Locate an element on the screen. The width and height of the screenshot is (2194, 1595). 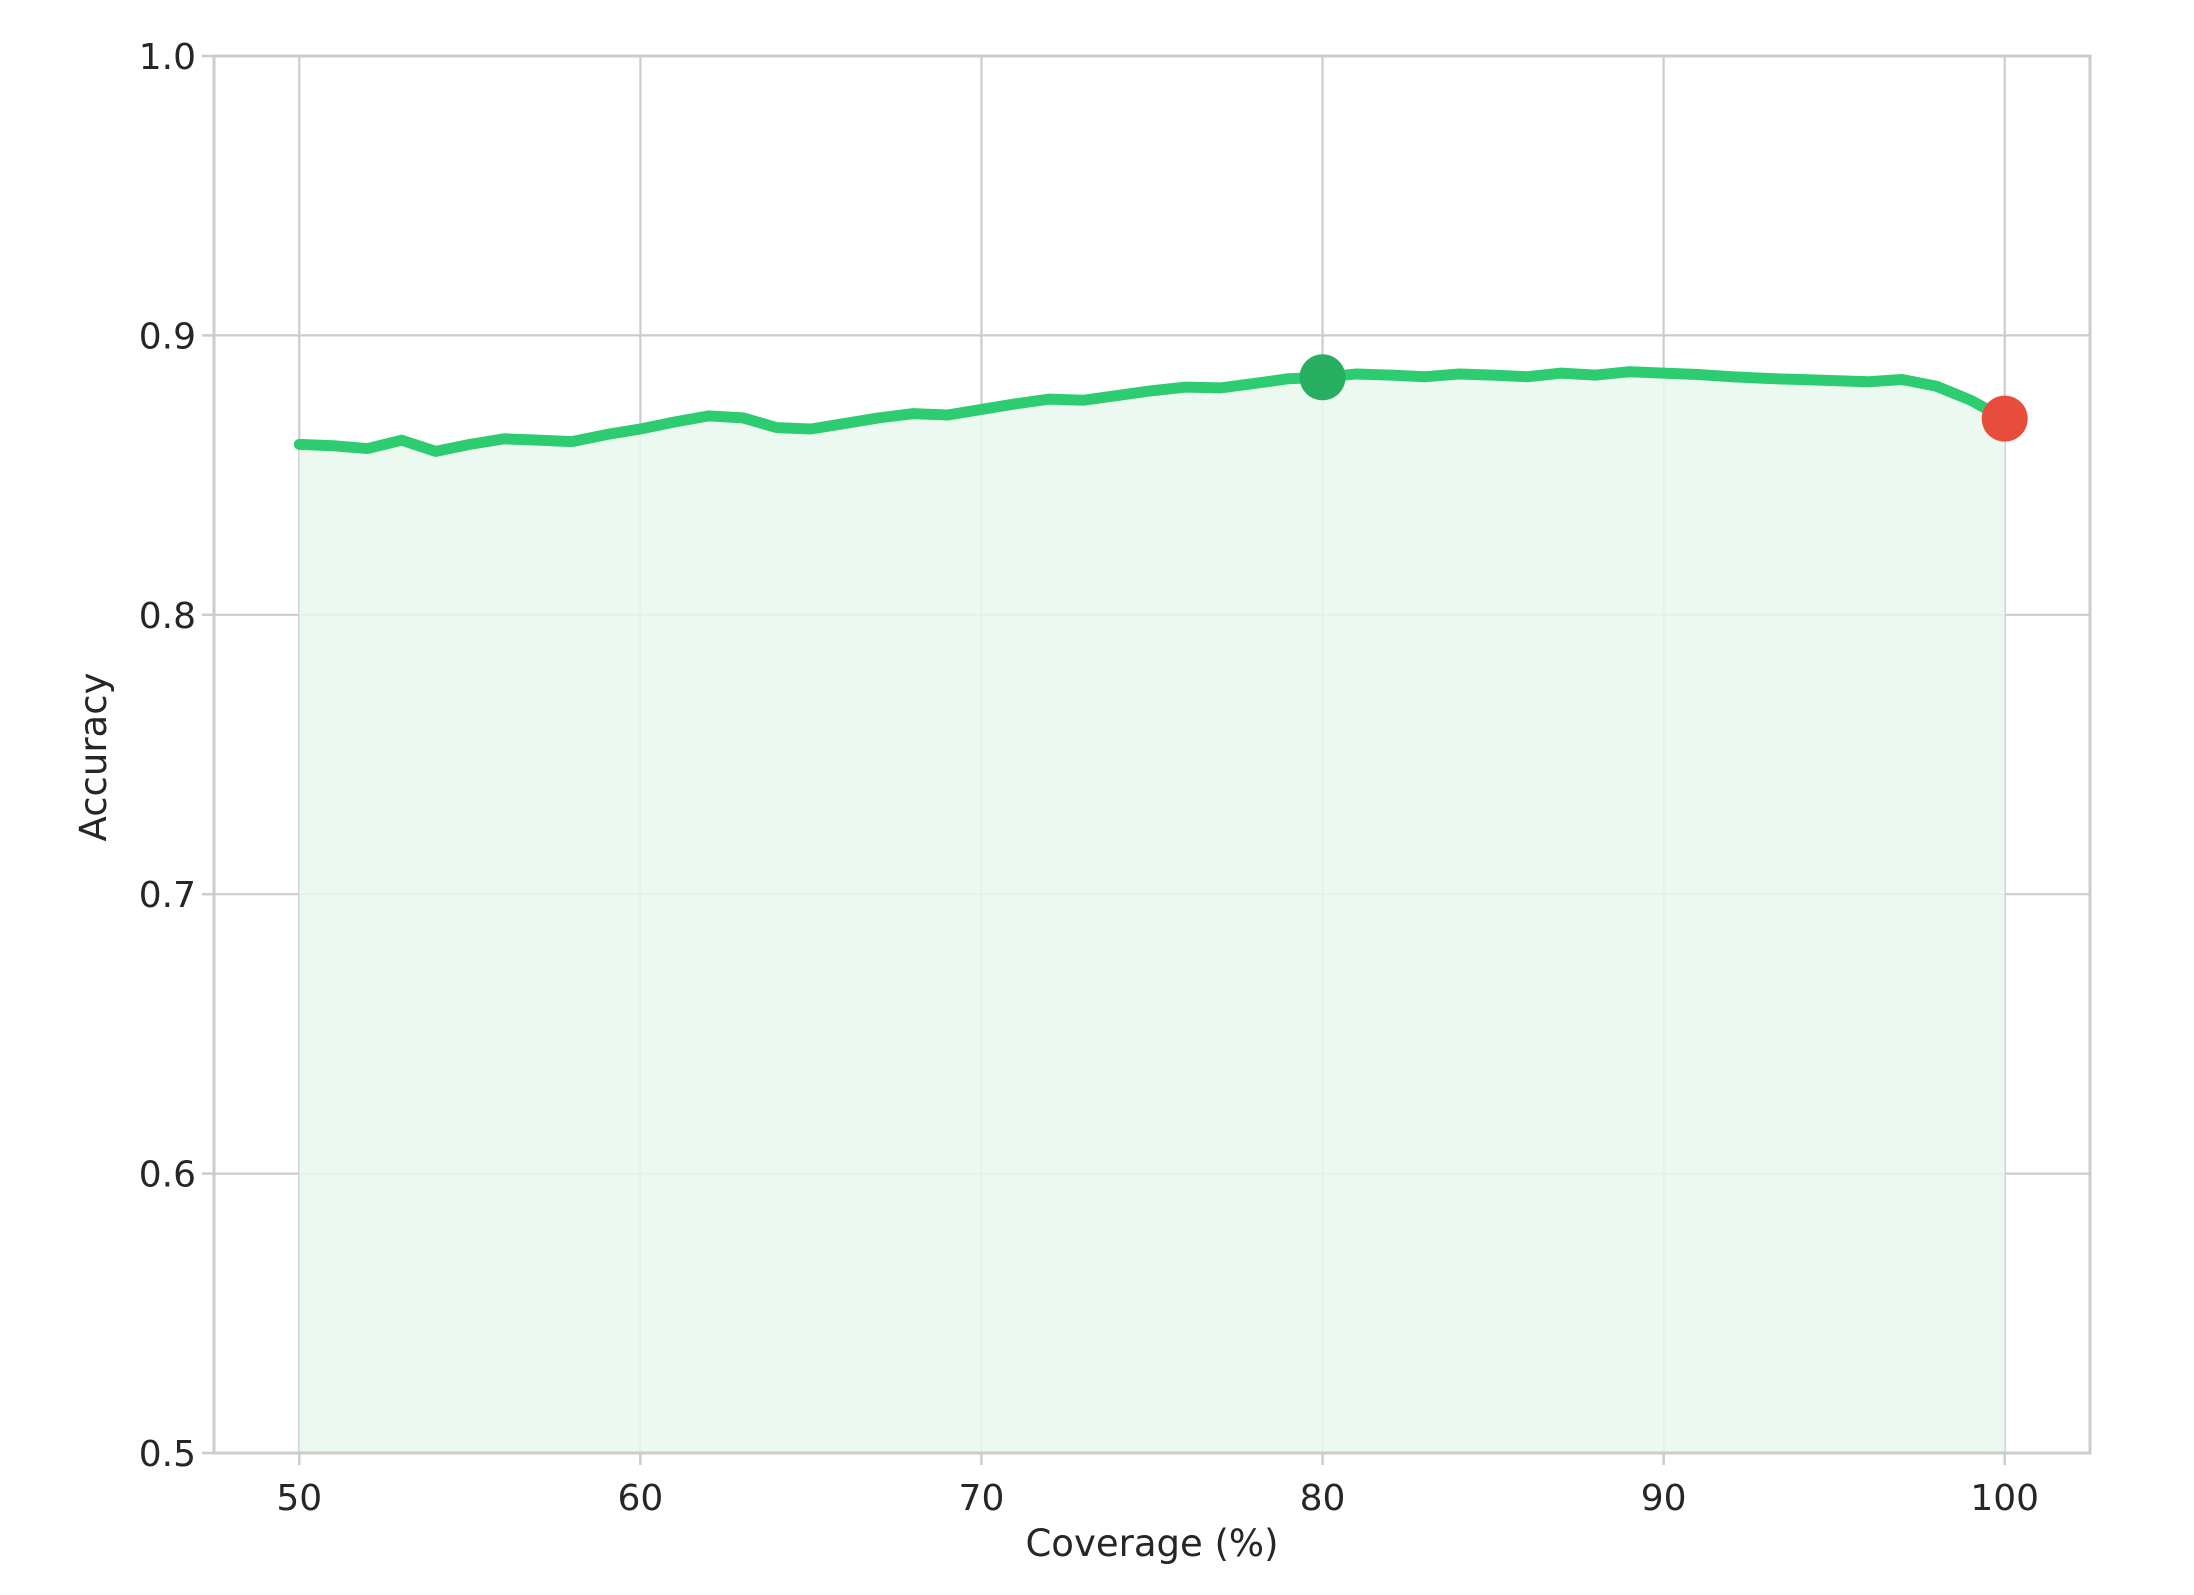
y-axis-label: Accuracy is located at coordinates (93, 757).